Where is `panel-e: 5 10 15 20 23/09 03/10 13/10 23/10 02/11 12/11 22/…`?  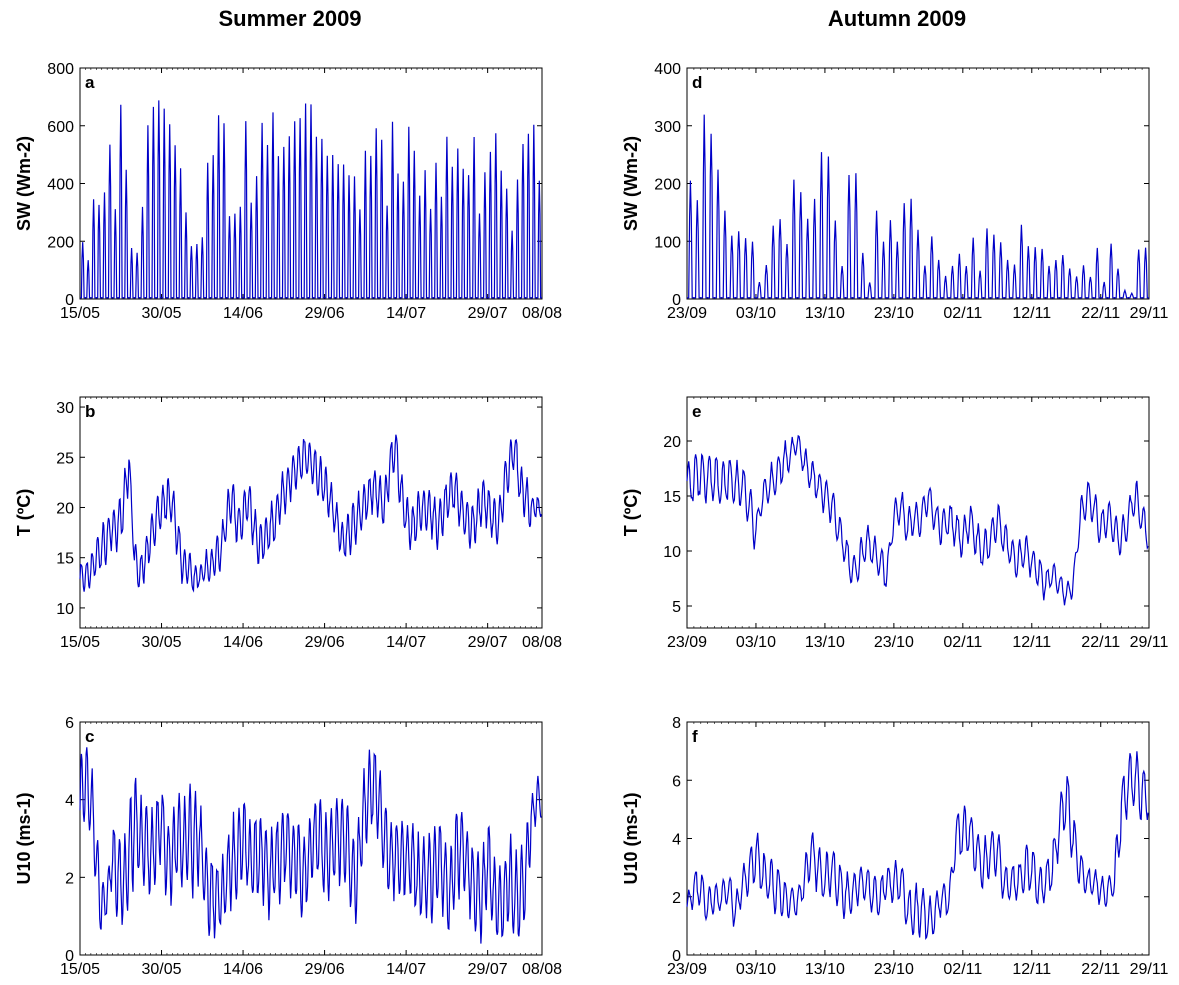
panel-e: 5 10 15 20 23/09 03/10 13/10 23/10 02/11 12/11 22/… is located at coordinates (895, 523).